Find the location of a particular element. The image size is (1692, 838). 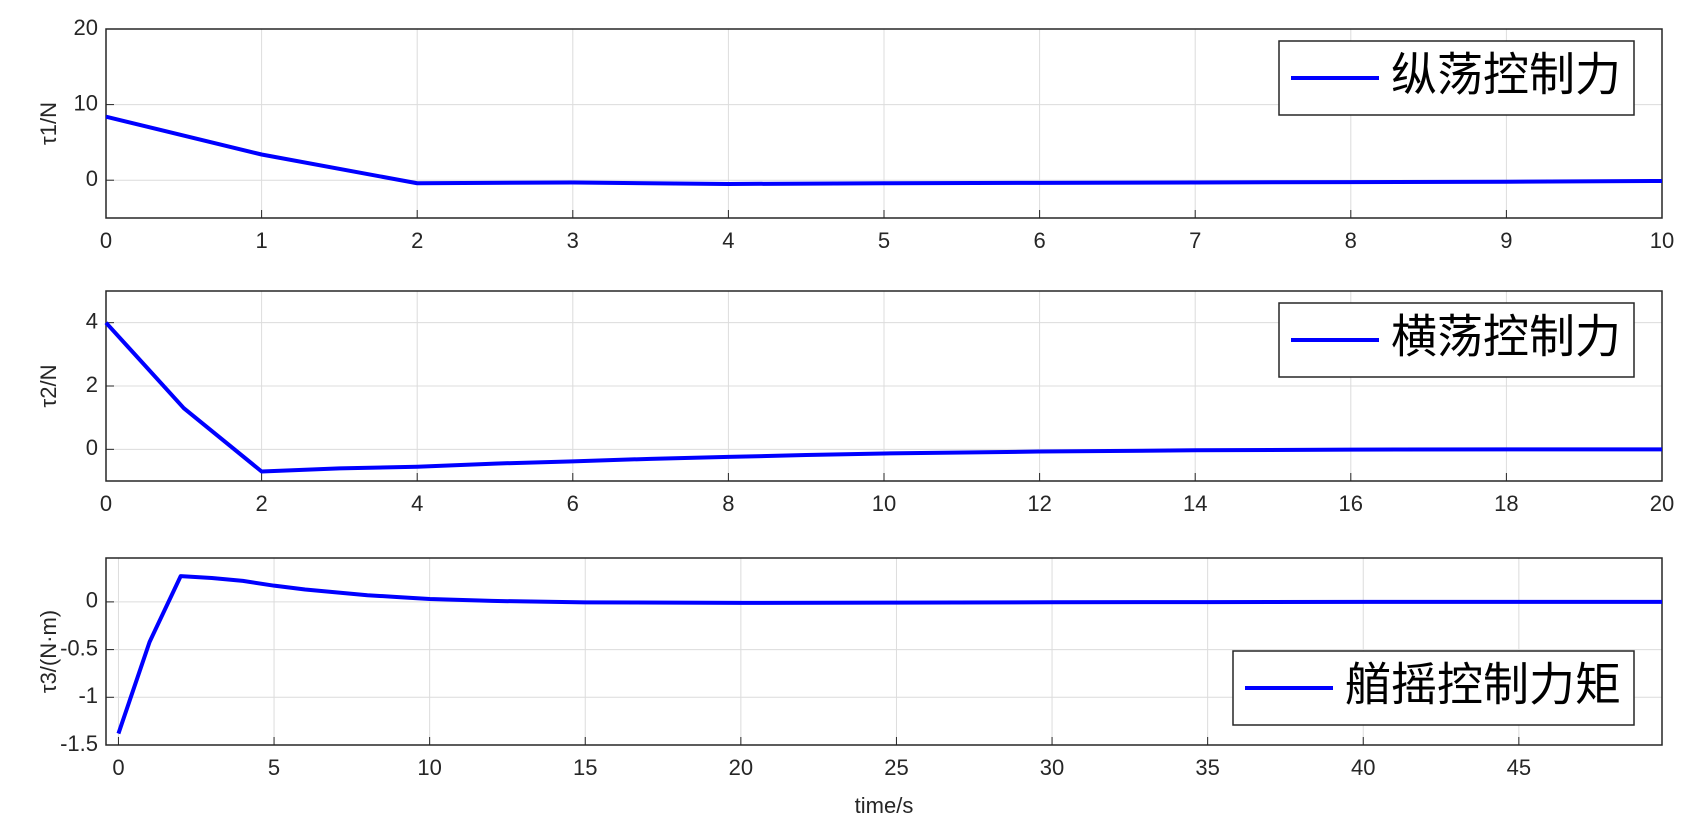

x-tick-label: 25 is located at coordinates (896, 767).